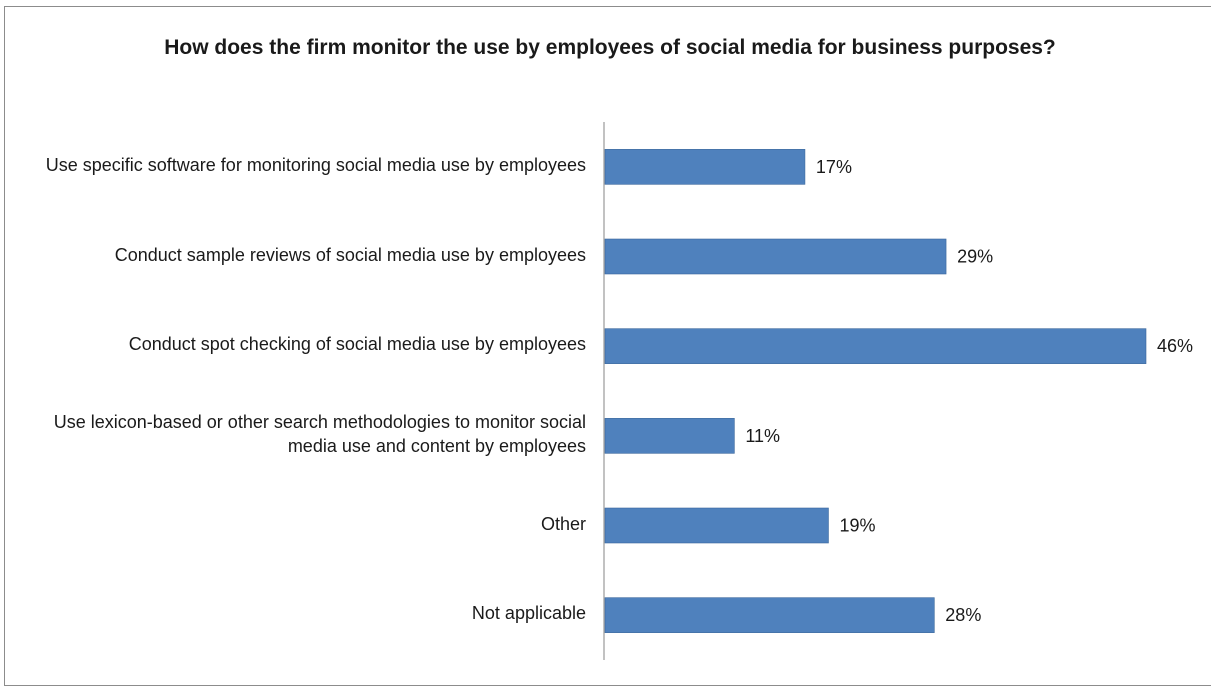 The image size is (1211, 686). Describe the element at coordinates (1175, 346) in the screenshot. I see `data-label-3: 46%` at that location.